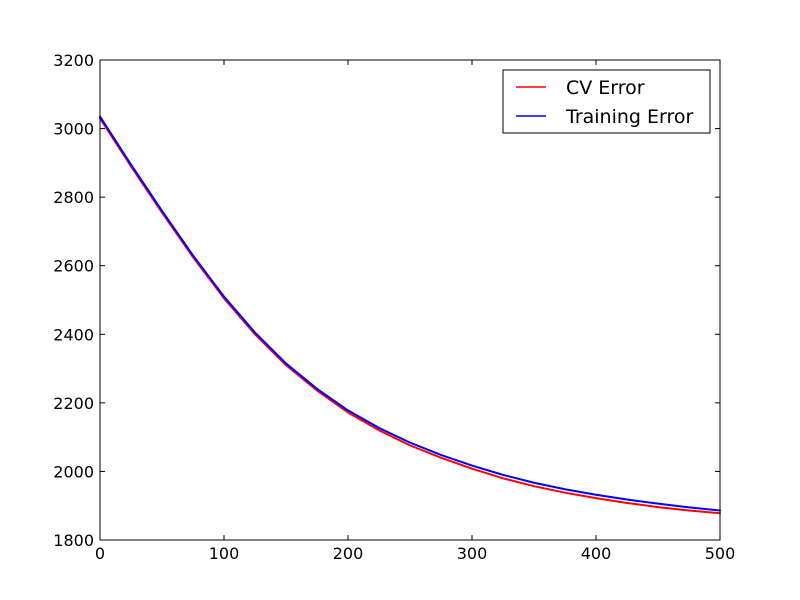 This screenshot has width=800, height=600. What do you see at coordinates (596, 553) in the screenshot?
I see `x-tick-label: 400` at bounding box center [596, 553].